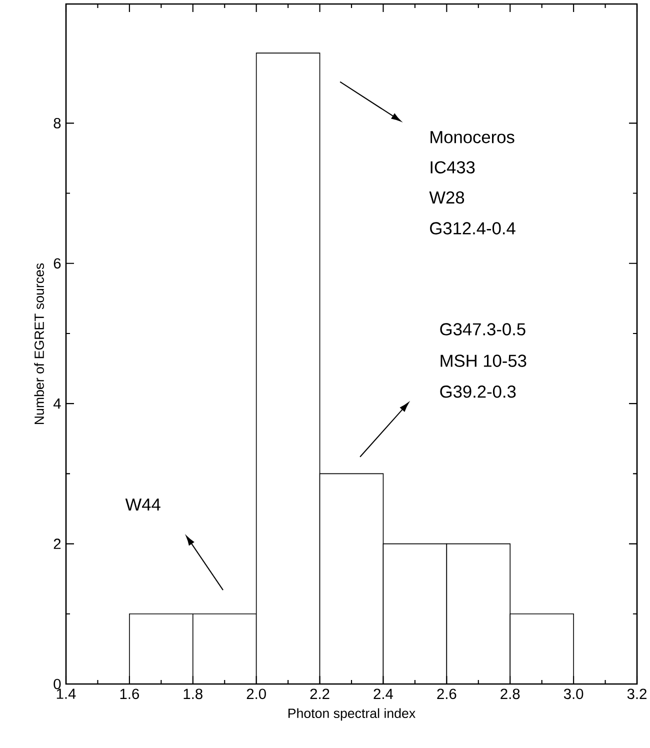  What do you see at coordinates (256, 694) in the screenshot?
I see `x-tick-label: 2.0` at bounding box center [256, 694].